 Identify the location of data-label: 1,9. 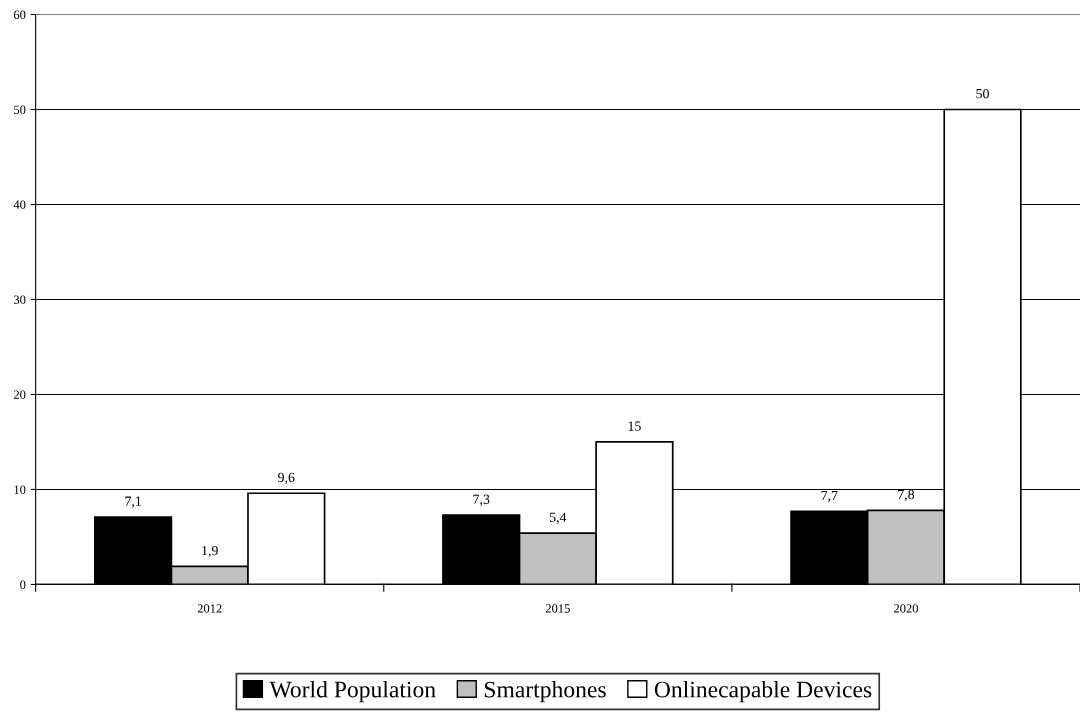
(210, 551).